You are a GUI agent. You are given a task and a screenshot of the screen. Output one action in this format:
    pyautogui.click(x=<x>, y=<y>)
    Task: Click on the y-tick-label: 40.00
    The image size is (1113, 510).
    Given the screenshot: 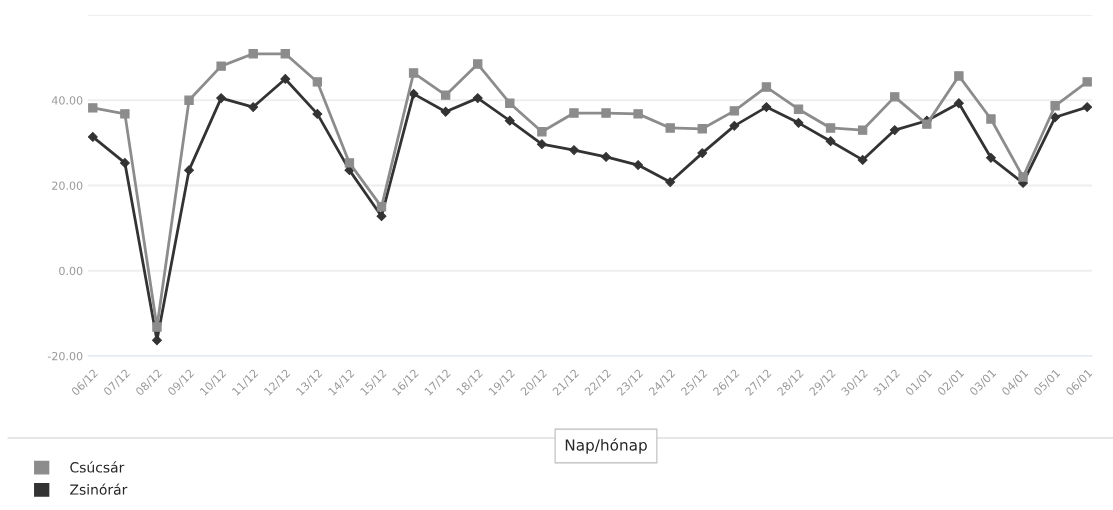 What is the action you would take?
    pyautogui.click(x=67, y=100)
    